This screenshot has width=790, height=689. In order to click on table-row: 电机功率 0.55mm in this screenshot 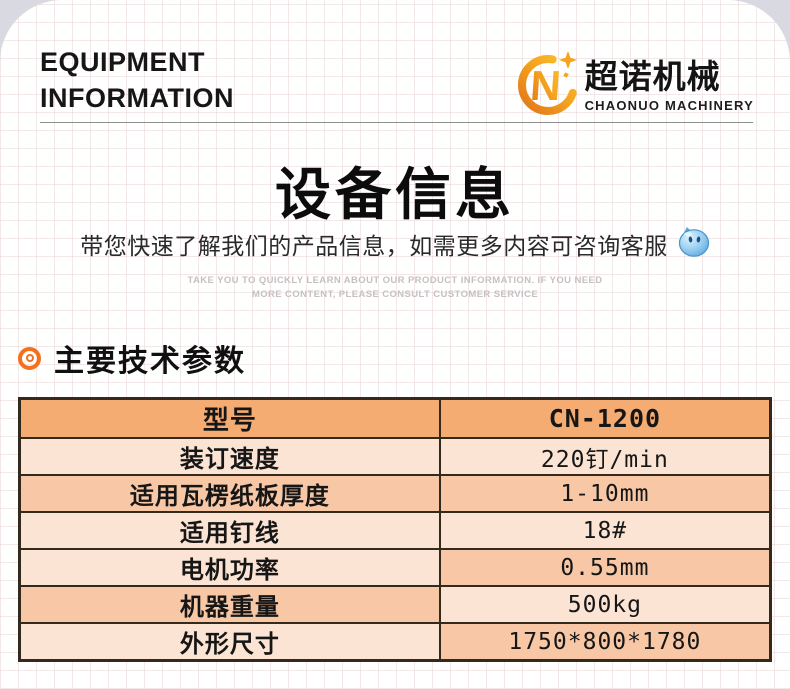, I will do `click(395, 567)`.